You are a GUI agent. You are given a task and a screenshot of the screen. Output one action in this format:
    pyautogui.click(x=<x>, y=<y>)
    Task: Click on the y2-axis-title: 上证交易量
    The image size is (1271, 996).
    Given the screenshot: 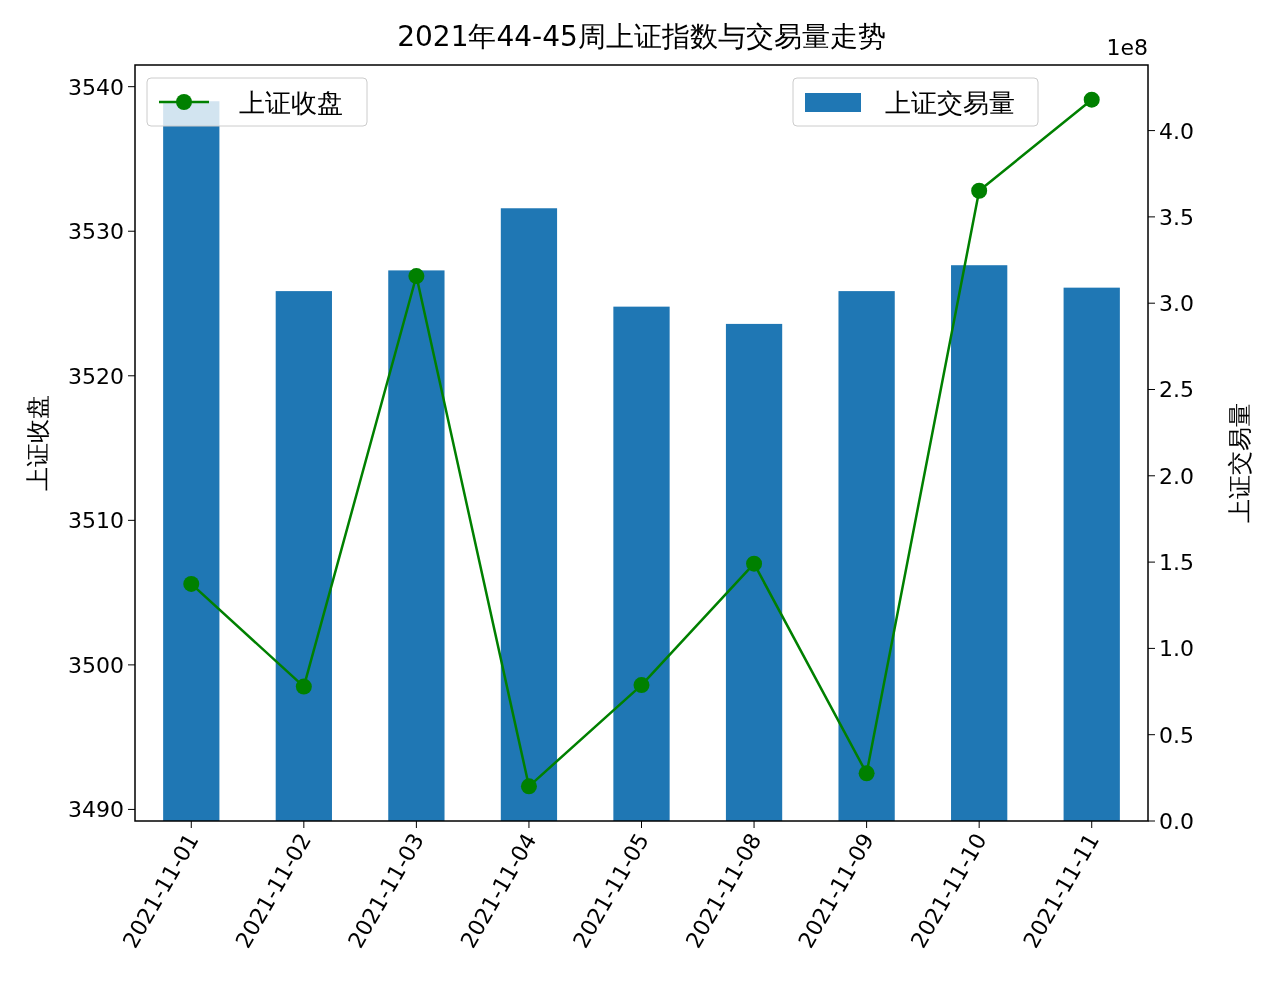 What is the action you would take?
    pyautogui.click(x=1240, y=463)
    